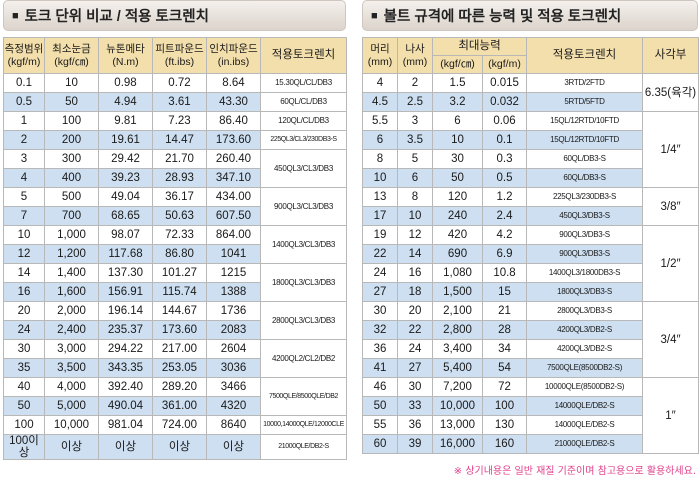 The width and height of the screenshot is (700, 481). What do you see at coordinates (125, 197) in the screenshot?
I see `table-cell: 49.04` at bounding box center [125, 197].